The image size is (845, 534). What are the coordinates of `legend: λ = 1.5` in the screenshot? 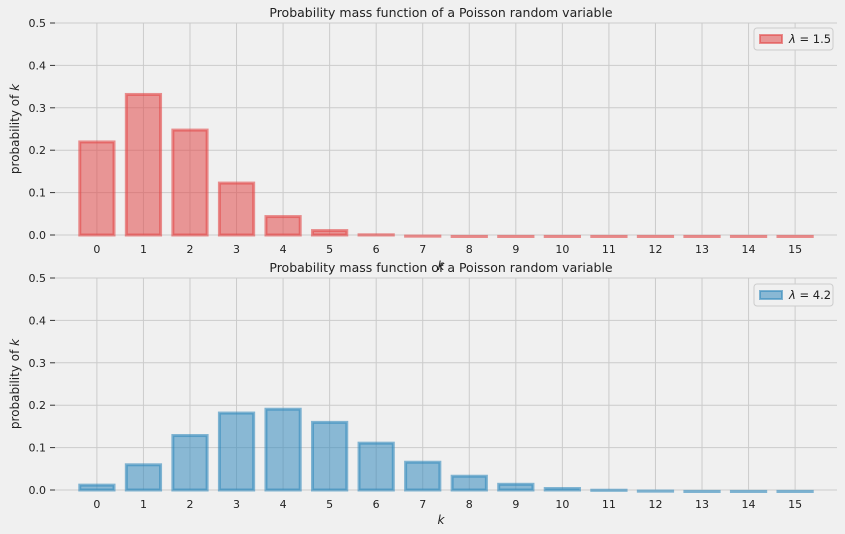 It's located at (793, 39).